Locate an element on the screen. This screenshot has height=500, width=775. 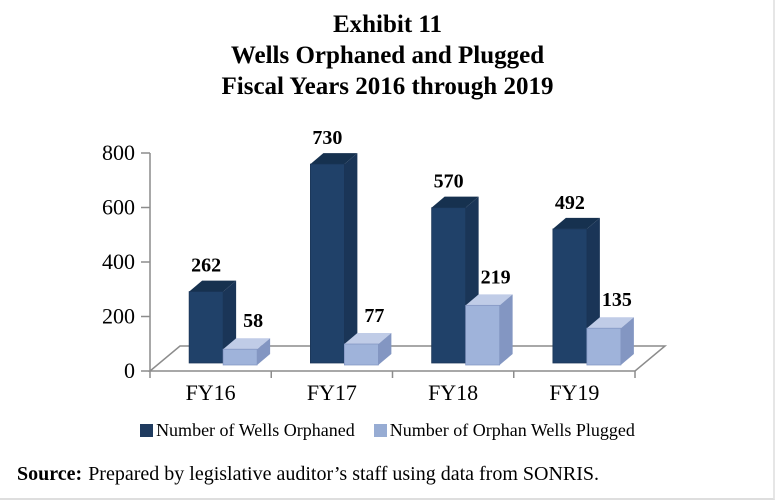
legend-item-orphan-wells-plugged: Number of Orphan Wells Plugged is located at coordinates (504, 430).